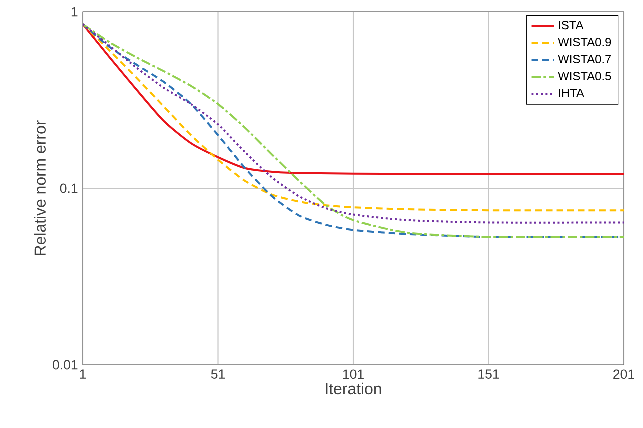 Image resolution: width=643 pixels, height=428 pixels. Describe the element at coordinates (585, 42) in the screenshot. I see `legend-label: WISTA0.9` at that location.